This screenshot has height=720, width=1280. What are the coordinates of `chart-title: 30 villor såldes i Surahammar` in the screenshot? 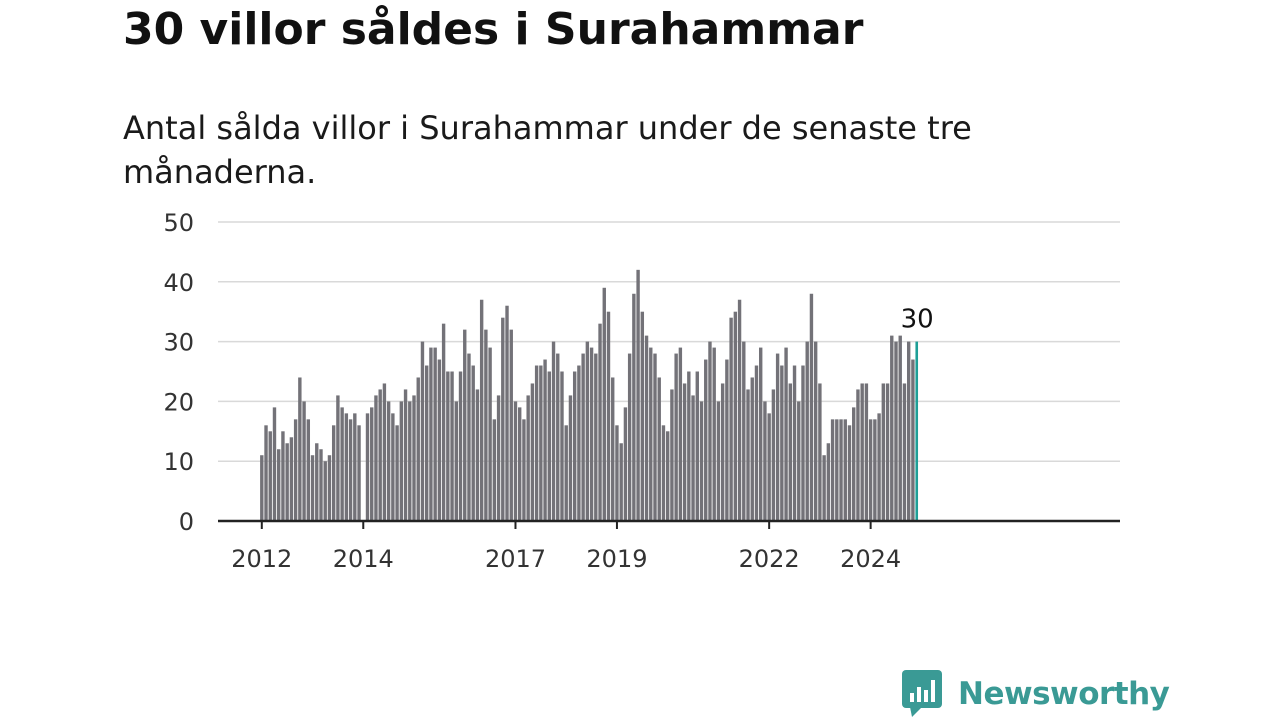 It's located at (493, 29).